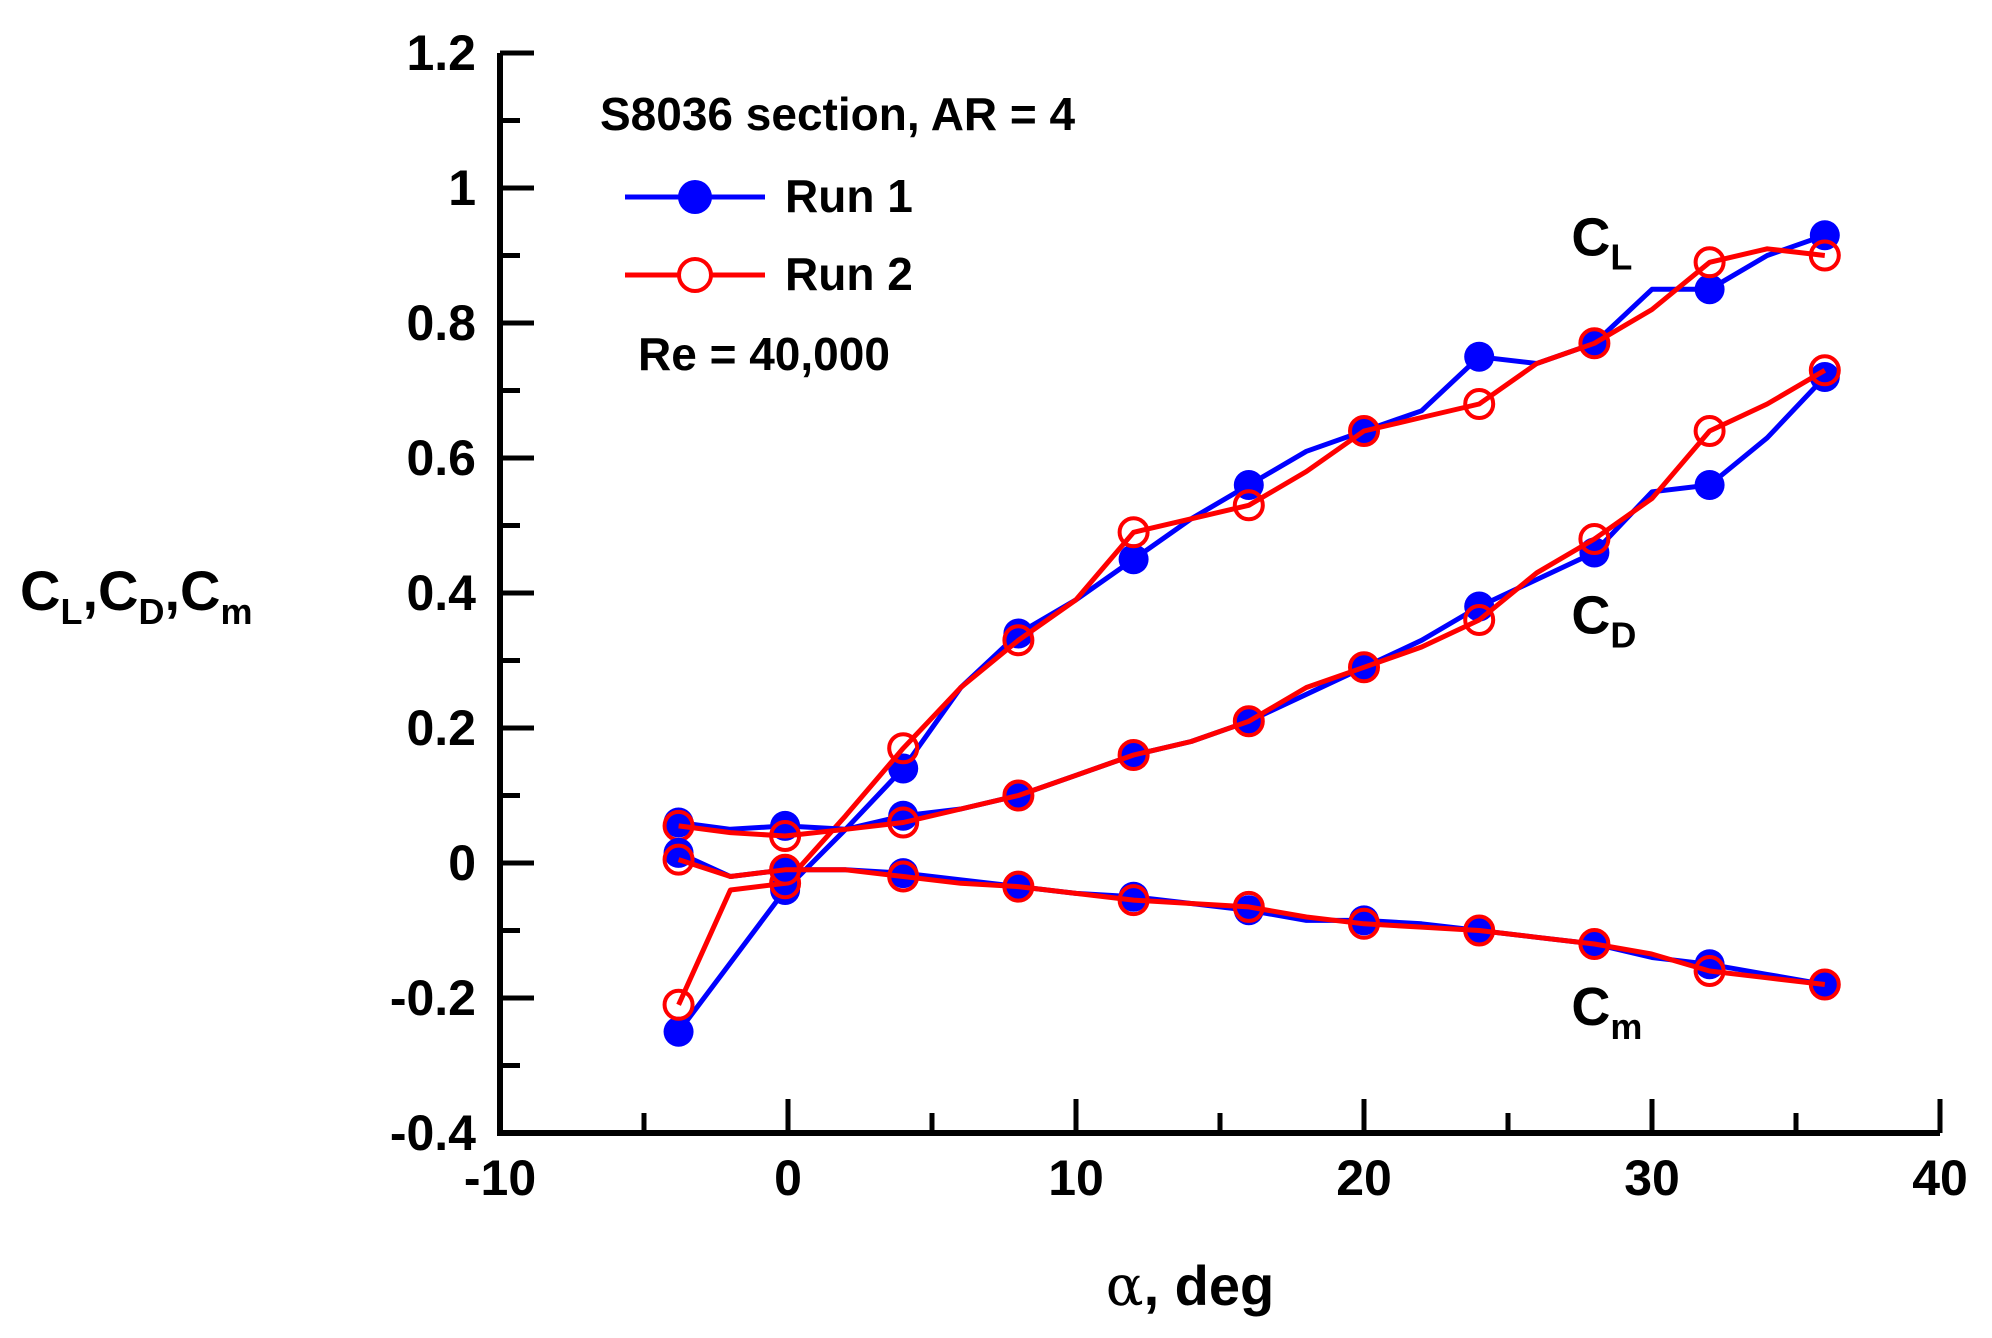  What do you see at coordinates (849, 274) in the screenshot?
I see `legend-label-run-2: Run 2` at bounding box center [849, 274].